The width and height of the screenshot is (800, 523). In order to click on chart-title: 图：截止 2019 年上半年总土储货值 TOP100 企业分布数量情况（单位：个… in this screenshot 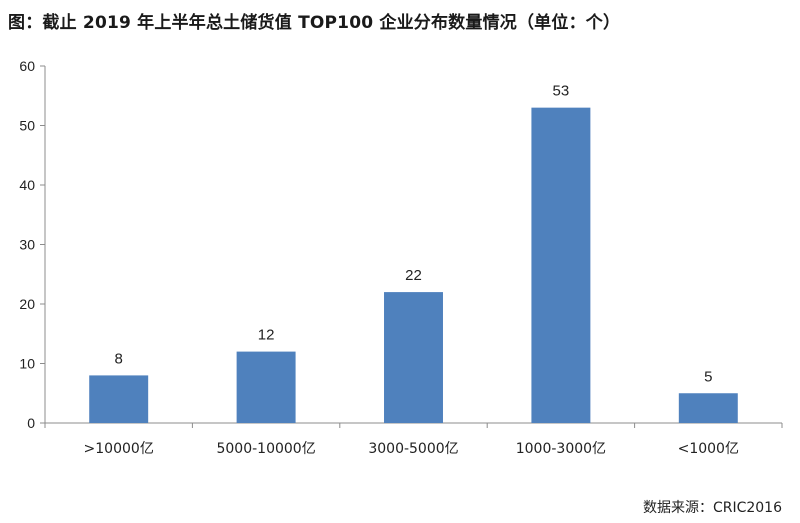, I will do `click(314, 23)`.